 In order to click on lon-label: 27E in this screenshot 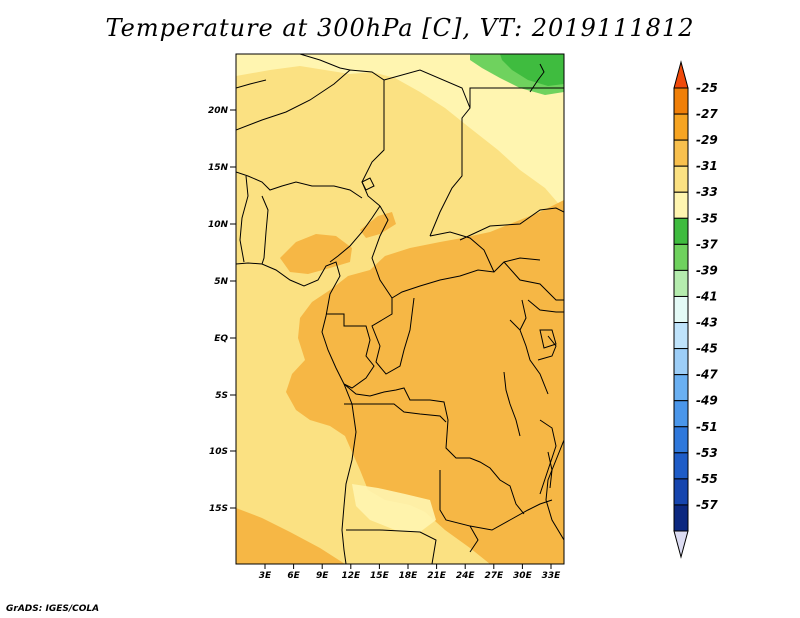, I will do `click(494, 576)`.